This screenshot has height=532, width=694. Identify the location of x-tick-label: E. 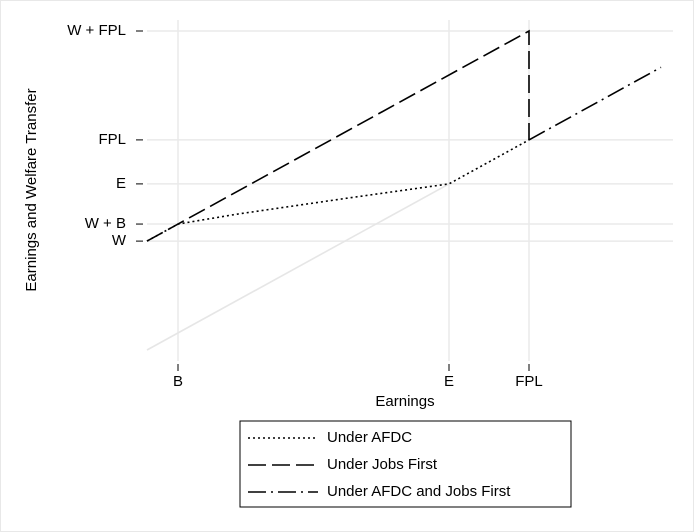
(449, 381).